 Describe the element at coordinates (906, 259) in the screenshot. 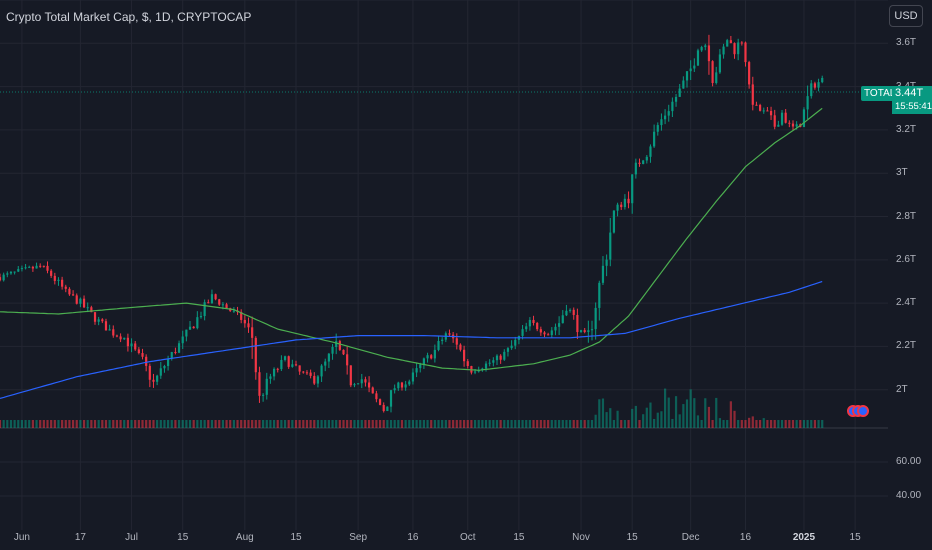

I see `price-tick-label: 2.6T` at that location.